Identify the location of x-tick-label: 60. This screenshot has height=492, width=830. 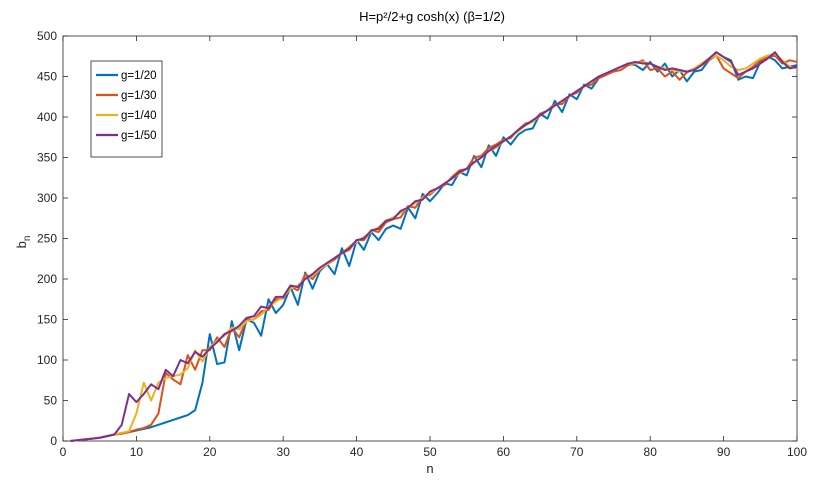
(504, 452).